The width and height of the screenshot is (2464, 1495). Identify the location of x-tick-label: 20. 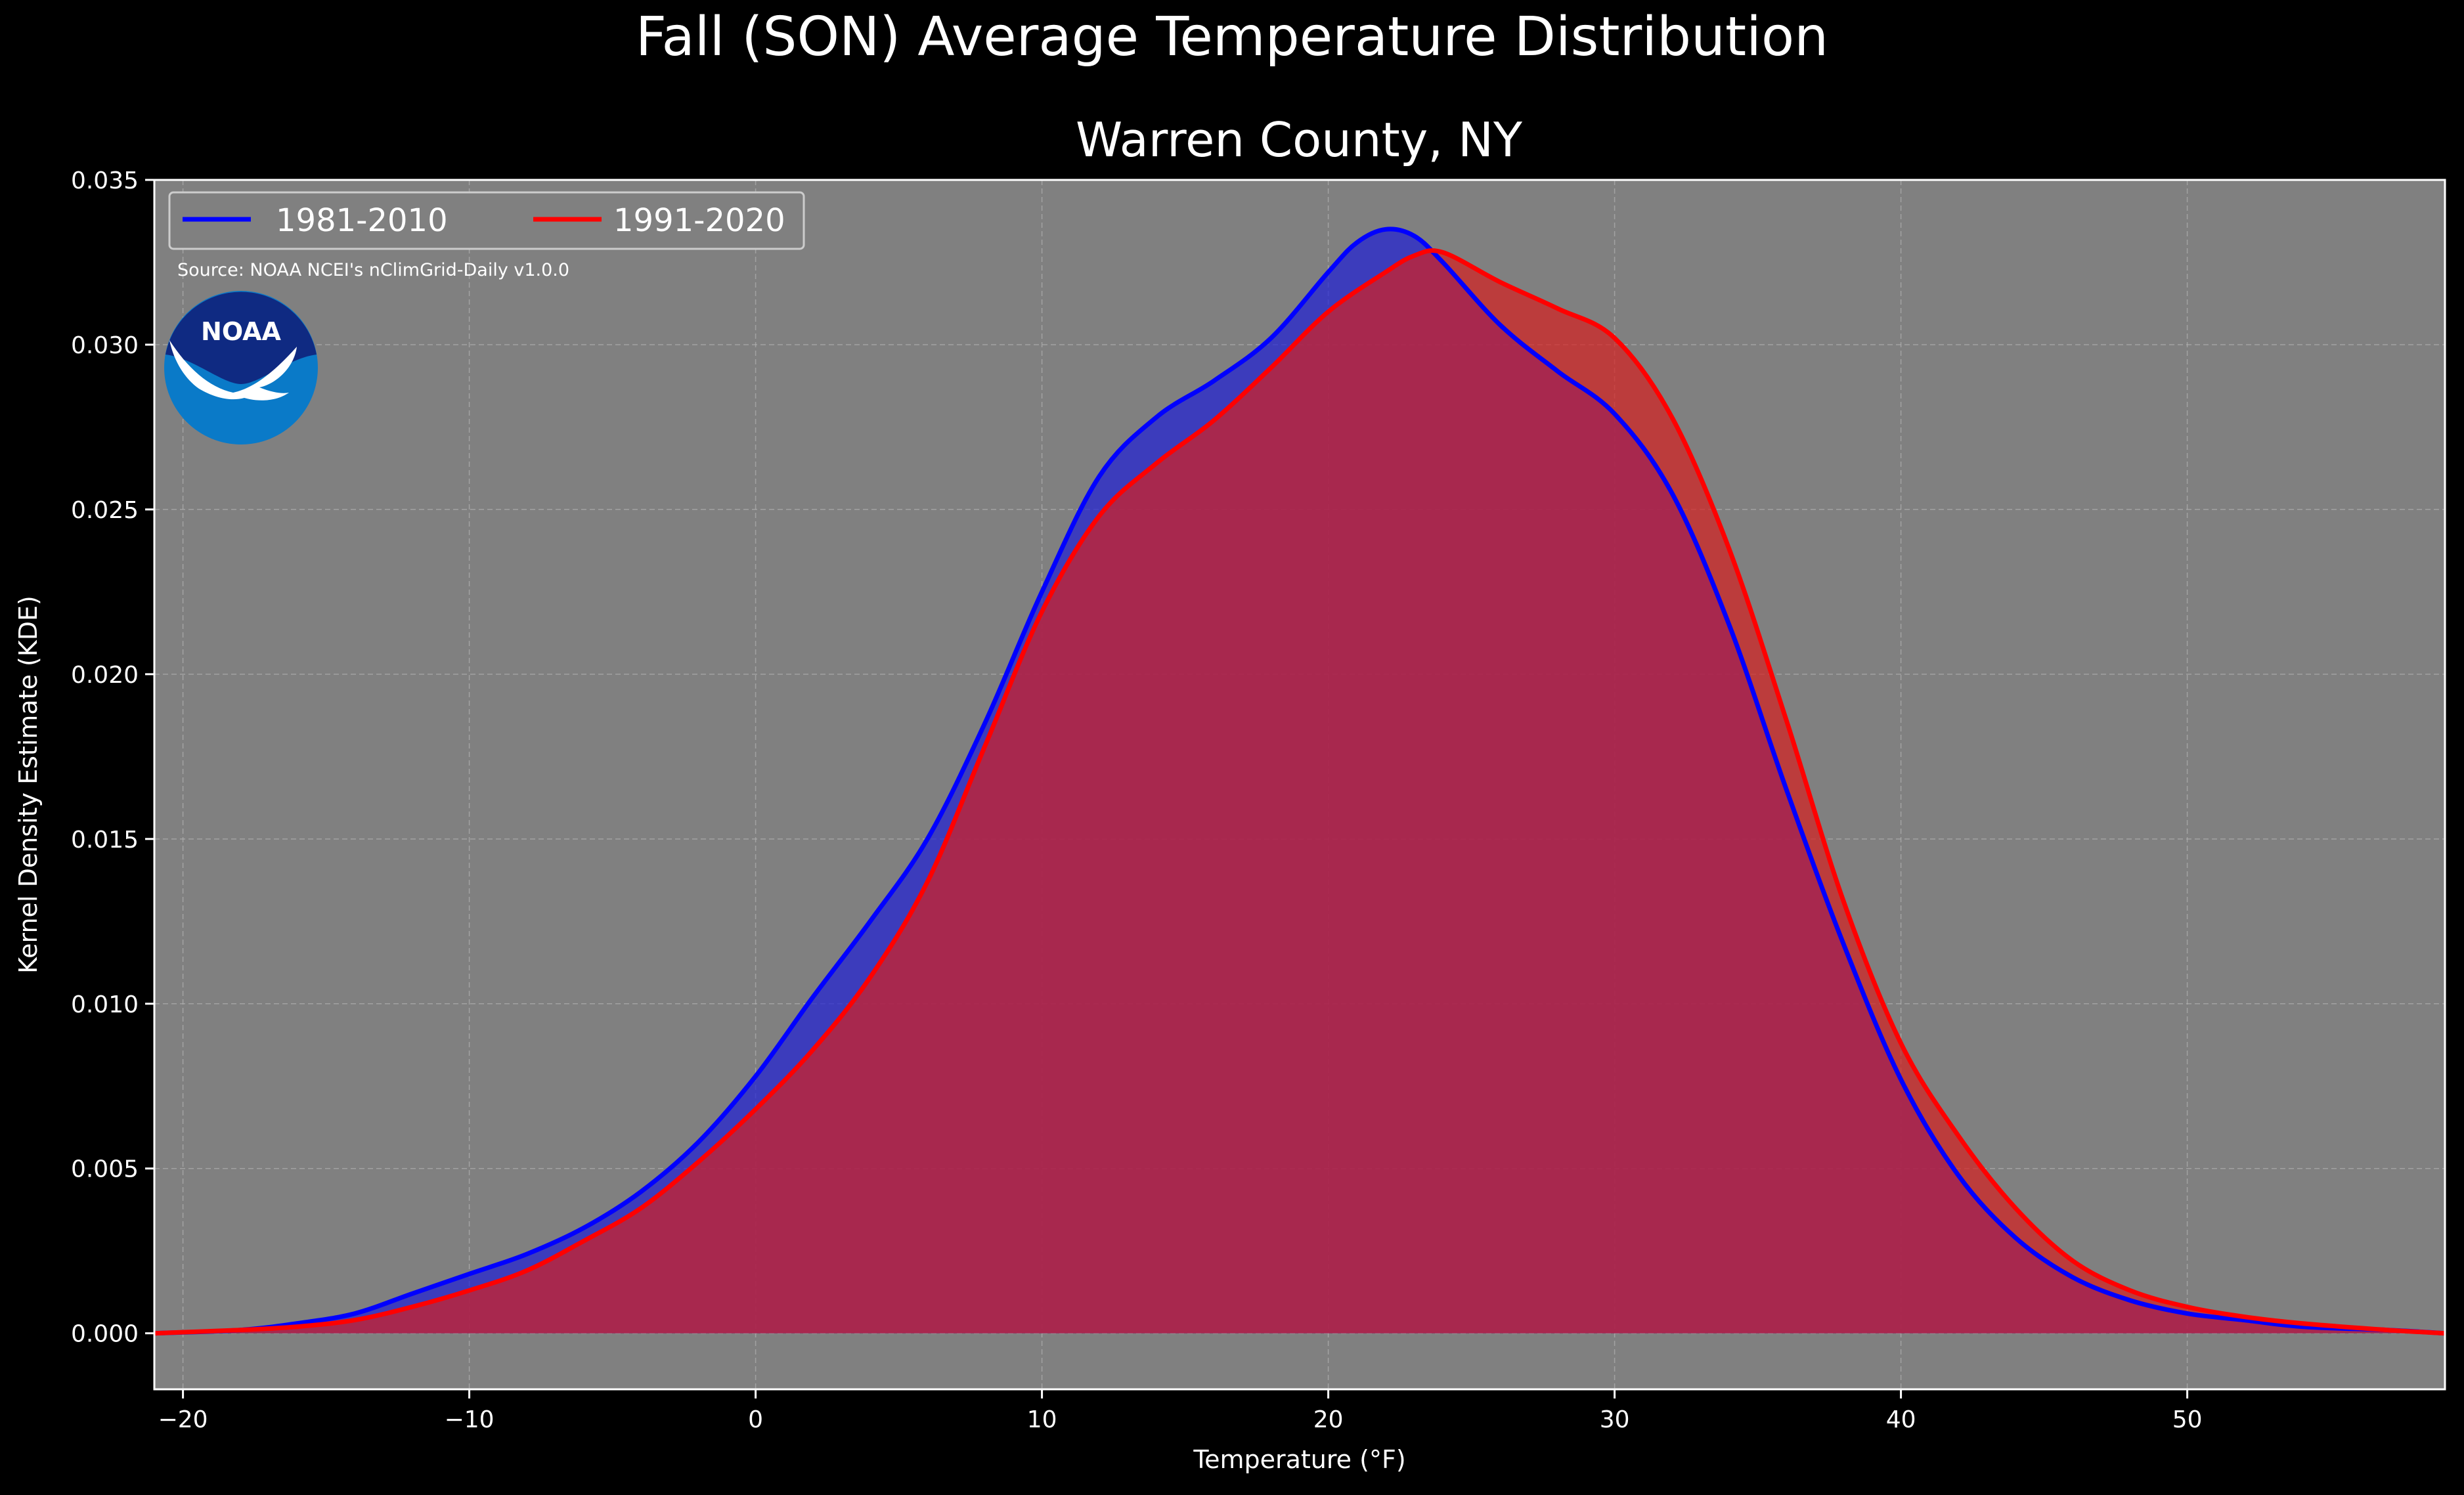
(1328, 1419).